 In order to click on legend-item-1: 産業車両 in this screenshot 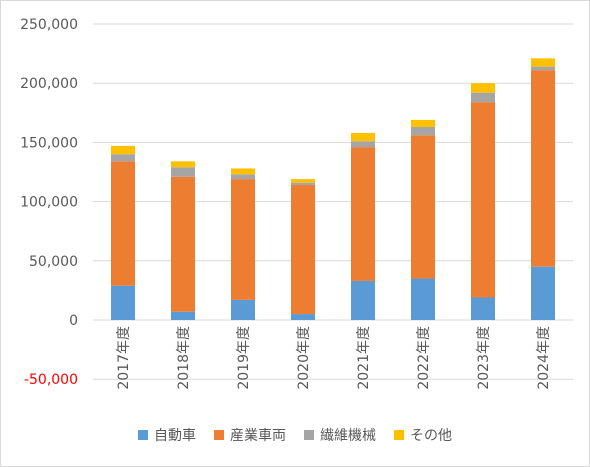, I will do `click(250, 435)`.